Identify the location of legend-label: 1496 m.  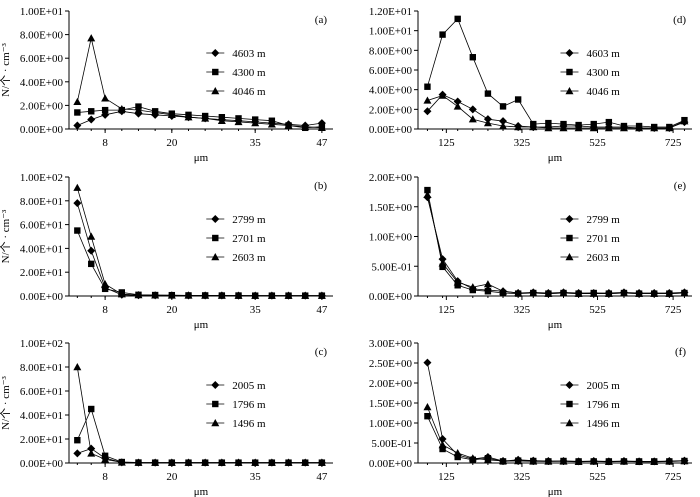
(249, 424).